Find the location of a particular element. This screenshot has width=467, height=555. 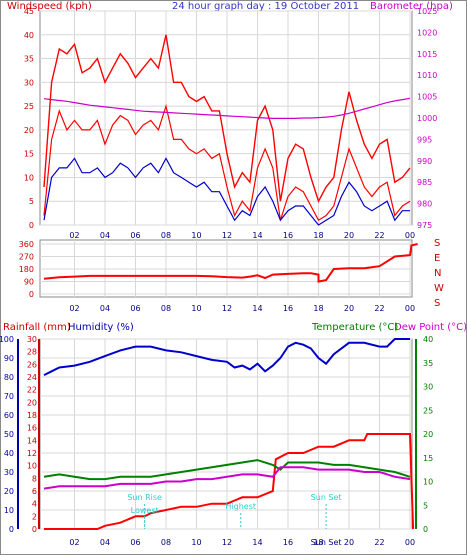

windspeed-tick-label: 30 is located at coordinates (29, 82).